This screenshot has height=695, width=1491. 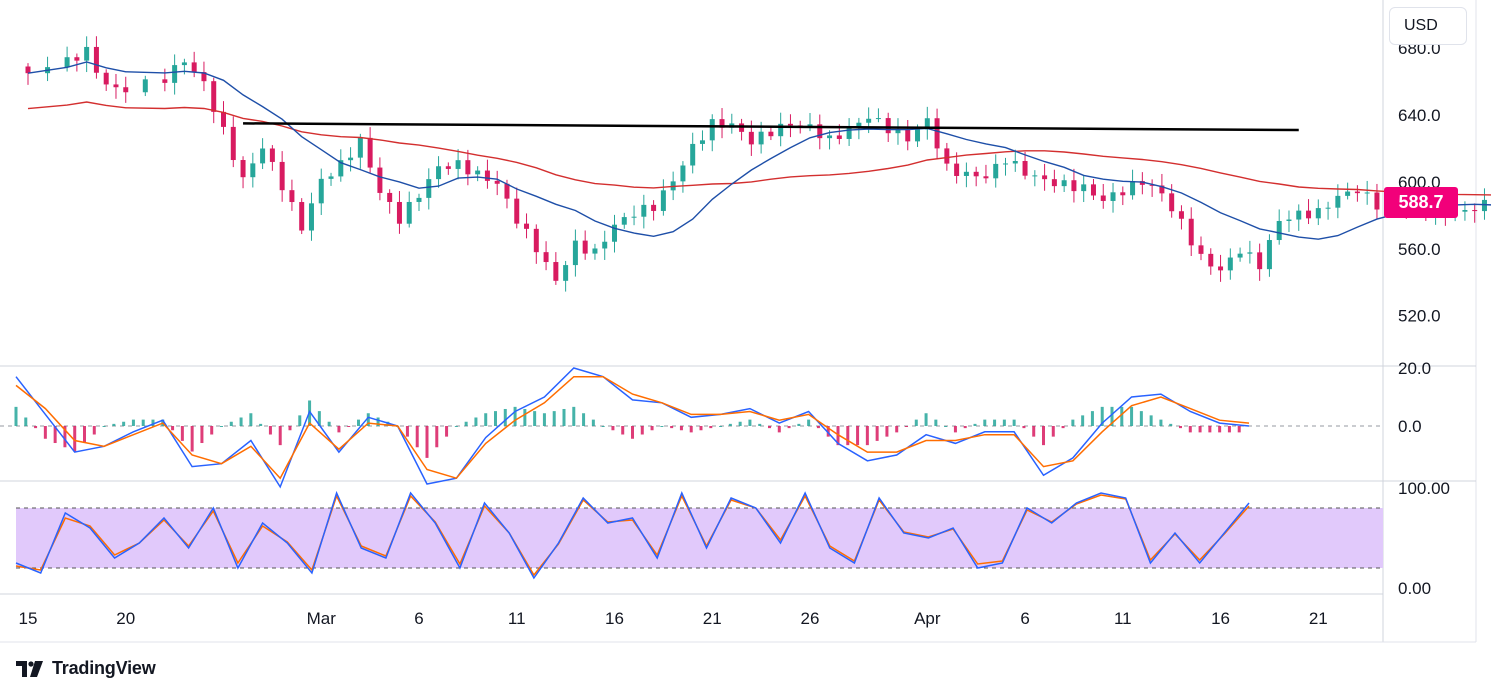 I want to click on time-tick-label: 26, so click(x=810, y=618).